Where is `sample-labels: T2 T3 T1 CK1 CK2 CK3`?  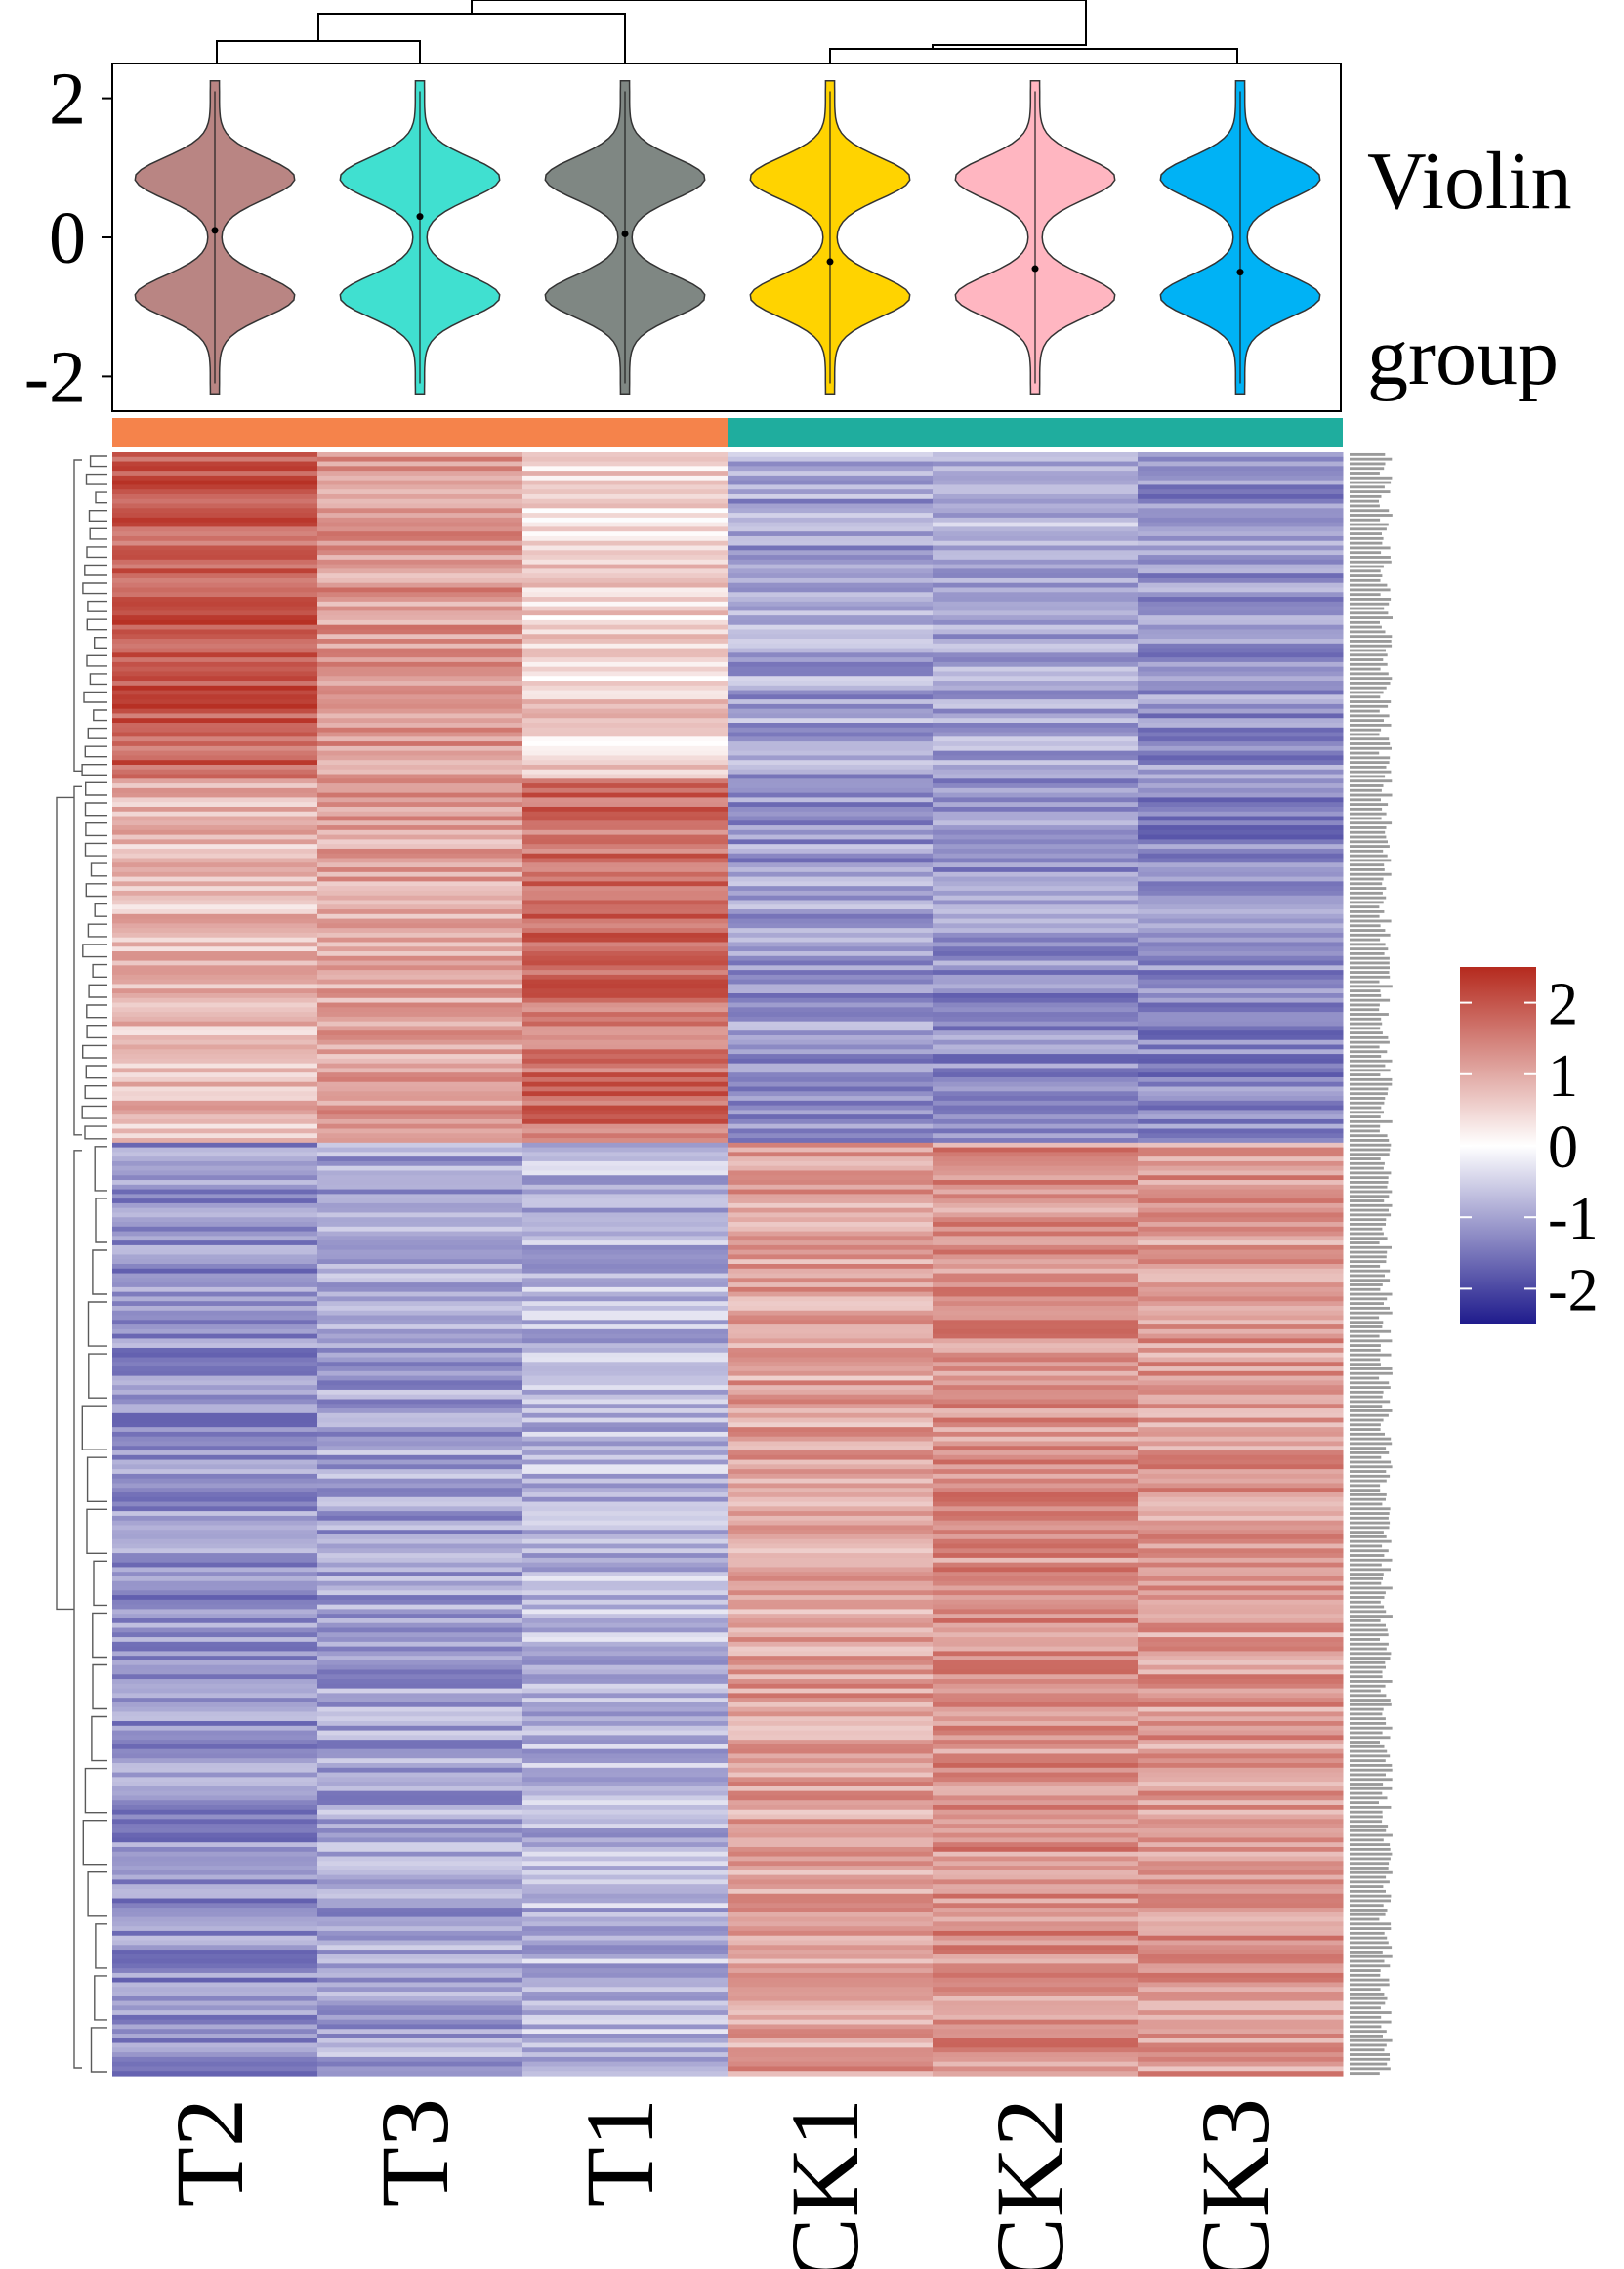
sample-labels: T2 T3 T1 CK1 CK2 CK3 is located at coordinates (722, 2183).